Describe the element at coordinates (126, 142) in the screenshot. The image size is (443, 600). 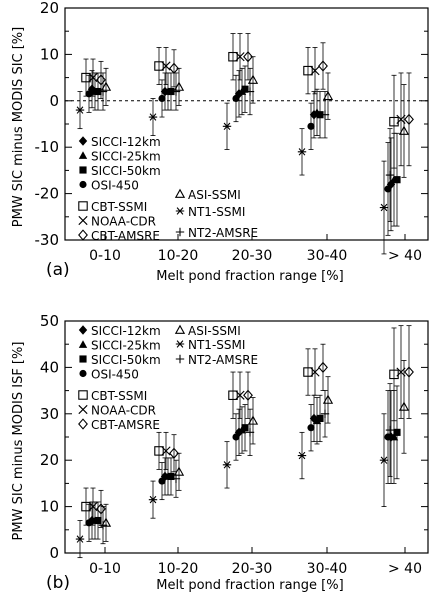
I see `legend-label: SICCI-12km` at that location.